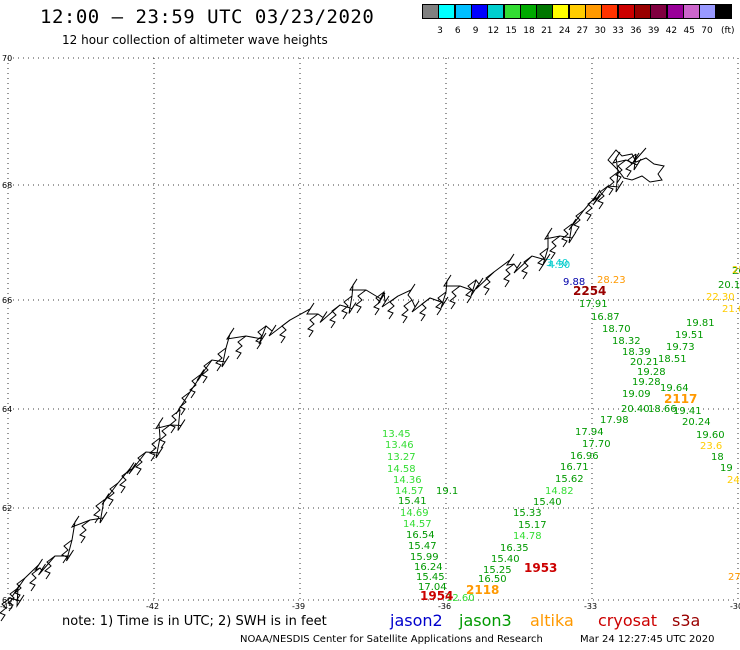 Image resolution: width=740 pixels, height=650 pixels. I want to click on color-scale-label: 70, so click(707, 31).